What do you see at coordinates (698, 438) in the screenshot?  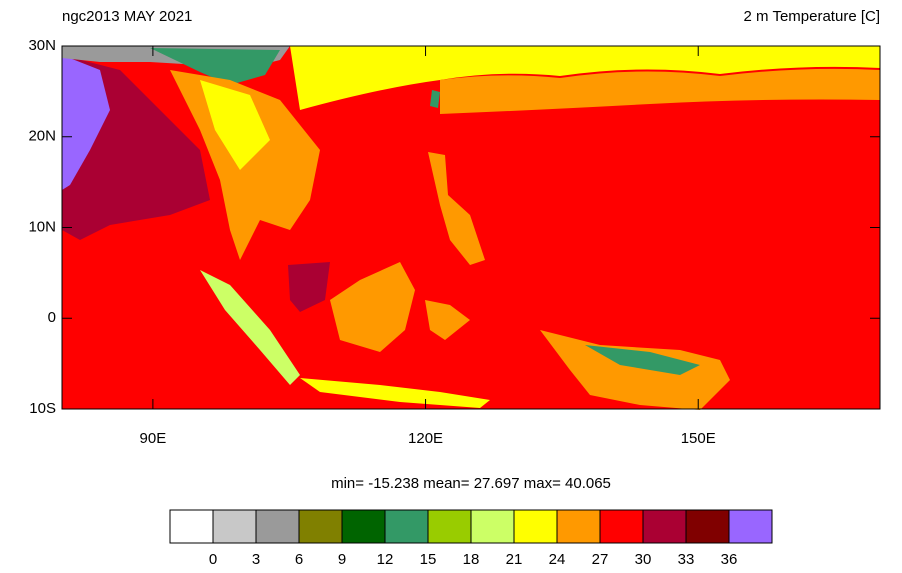 I see `x-tick-label: 150E` at bounding box center [698, 438].